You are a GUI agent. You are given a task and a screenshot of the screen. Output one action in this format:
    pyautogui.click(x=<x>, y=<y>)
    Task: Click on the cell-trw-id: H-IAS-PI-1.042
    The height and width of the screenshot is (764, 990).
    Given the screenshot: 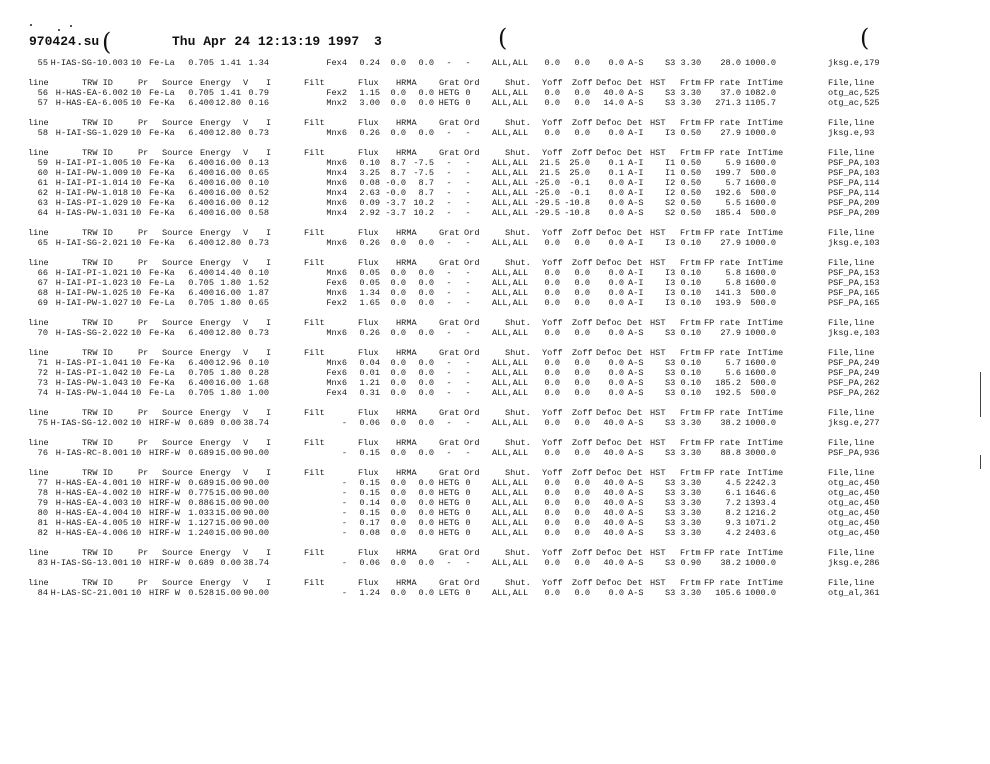 What is the action you would take?
    pyautogui.click(x=91, y=373)
    